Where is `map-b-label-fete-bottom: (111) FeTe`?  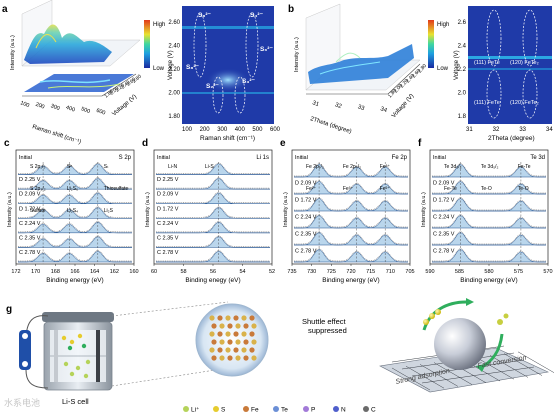
map-b-label-fete-bottom: (111) FeTe is located at coordinates (487, 103).